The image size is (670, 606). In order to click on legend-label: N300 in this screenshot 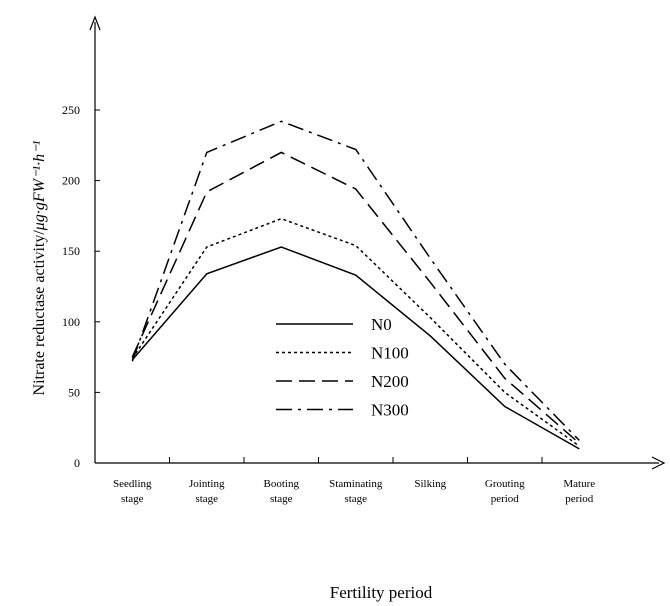, I will do `click(390, 410)`.